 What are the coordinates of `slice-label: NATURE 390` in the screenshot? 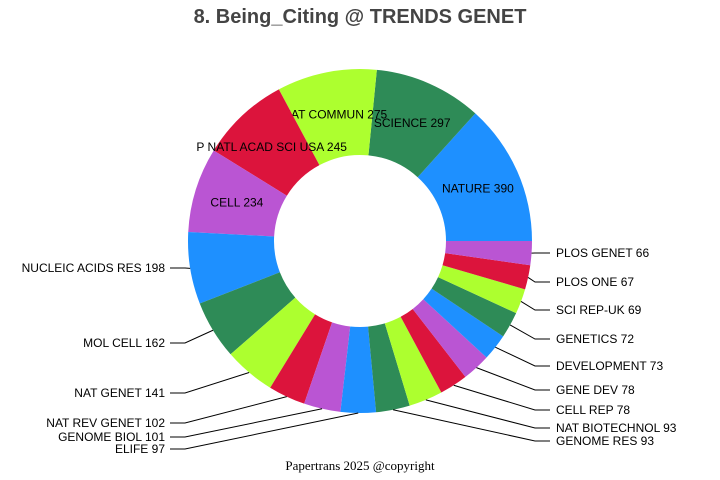 It's located at (478, 189).